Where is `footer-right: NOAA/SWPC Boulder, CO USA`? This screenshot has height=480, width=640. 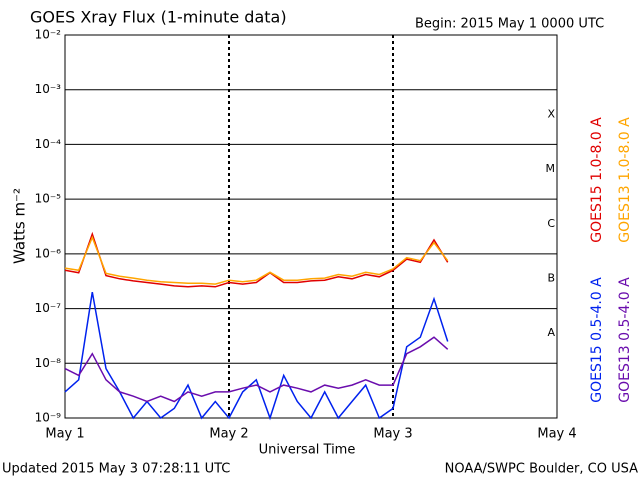
footer-right: NOAA/SWPC Boulder, CO USA is located at coordinates (541, 469).